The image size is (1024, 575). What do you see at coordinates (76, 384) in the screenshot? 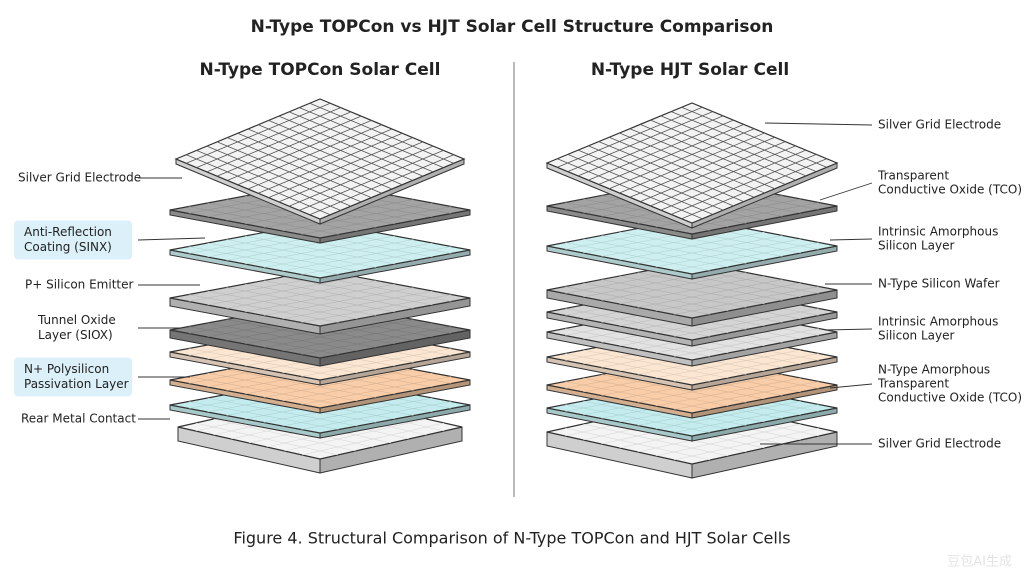
I see `layer-label: Passivation Layer` at bounding box center [76, 384].